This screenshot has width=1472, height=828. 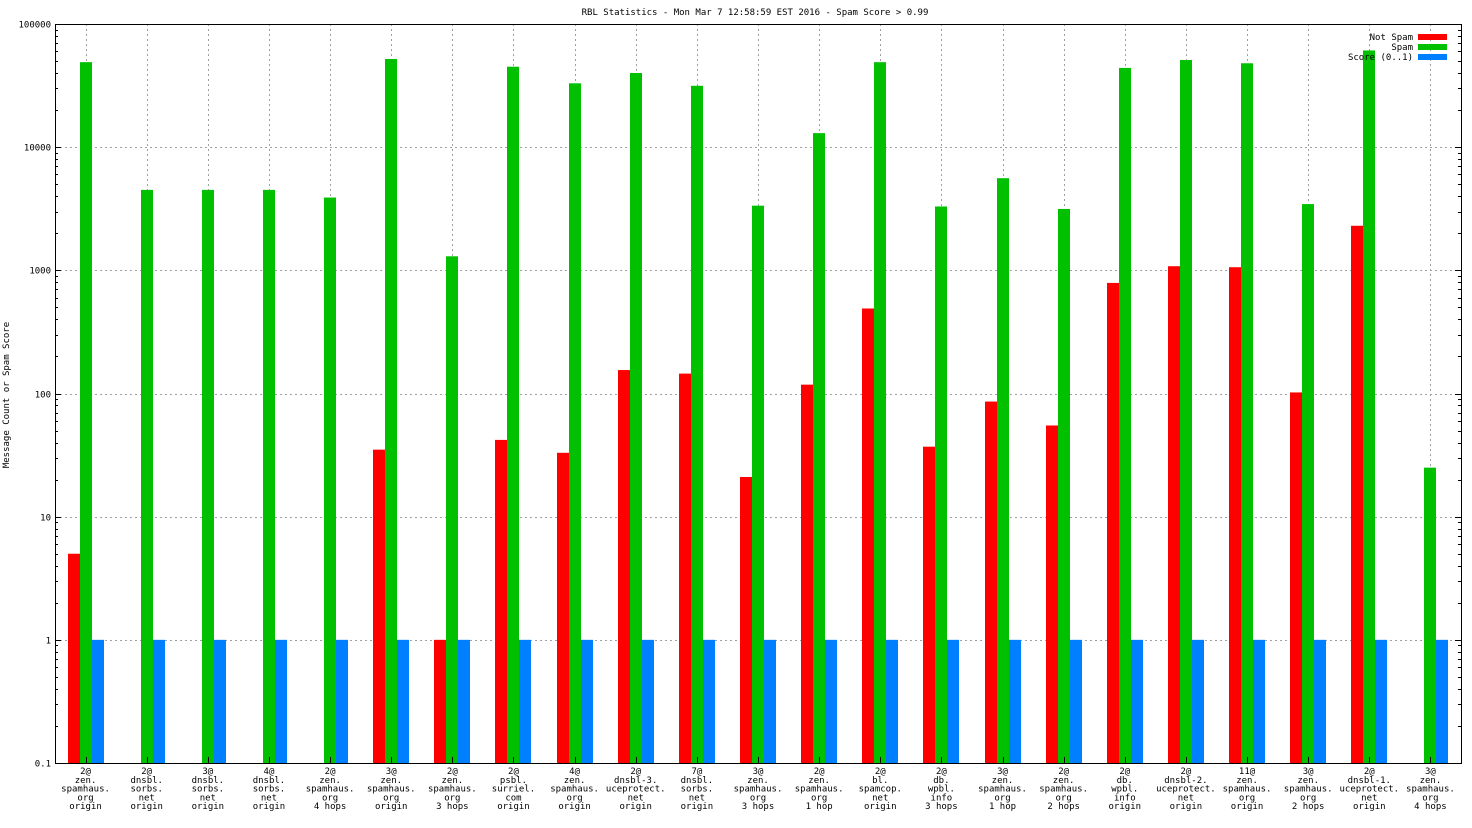 What do you see at coordinates (1369, 781) in the screenshot?
I see `x-tick-label: dnsbl-1.` at bounding box center [1369, 781].